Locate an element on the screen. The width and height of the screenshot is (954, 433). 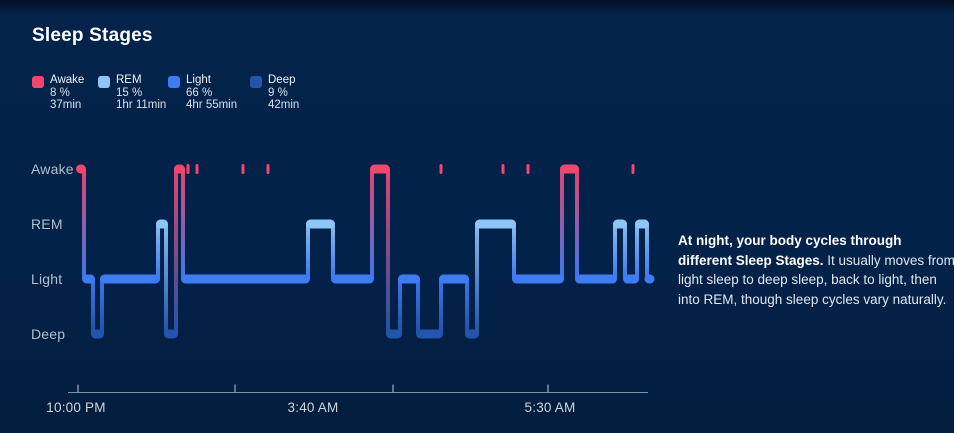
deep-color-swatch is located at coordinates (256, 82).